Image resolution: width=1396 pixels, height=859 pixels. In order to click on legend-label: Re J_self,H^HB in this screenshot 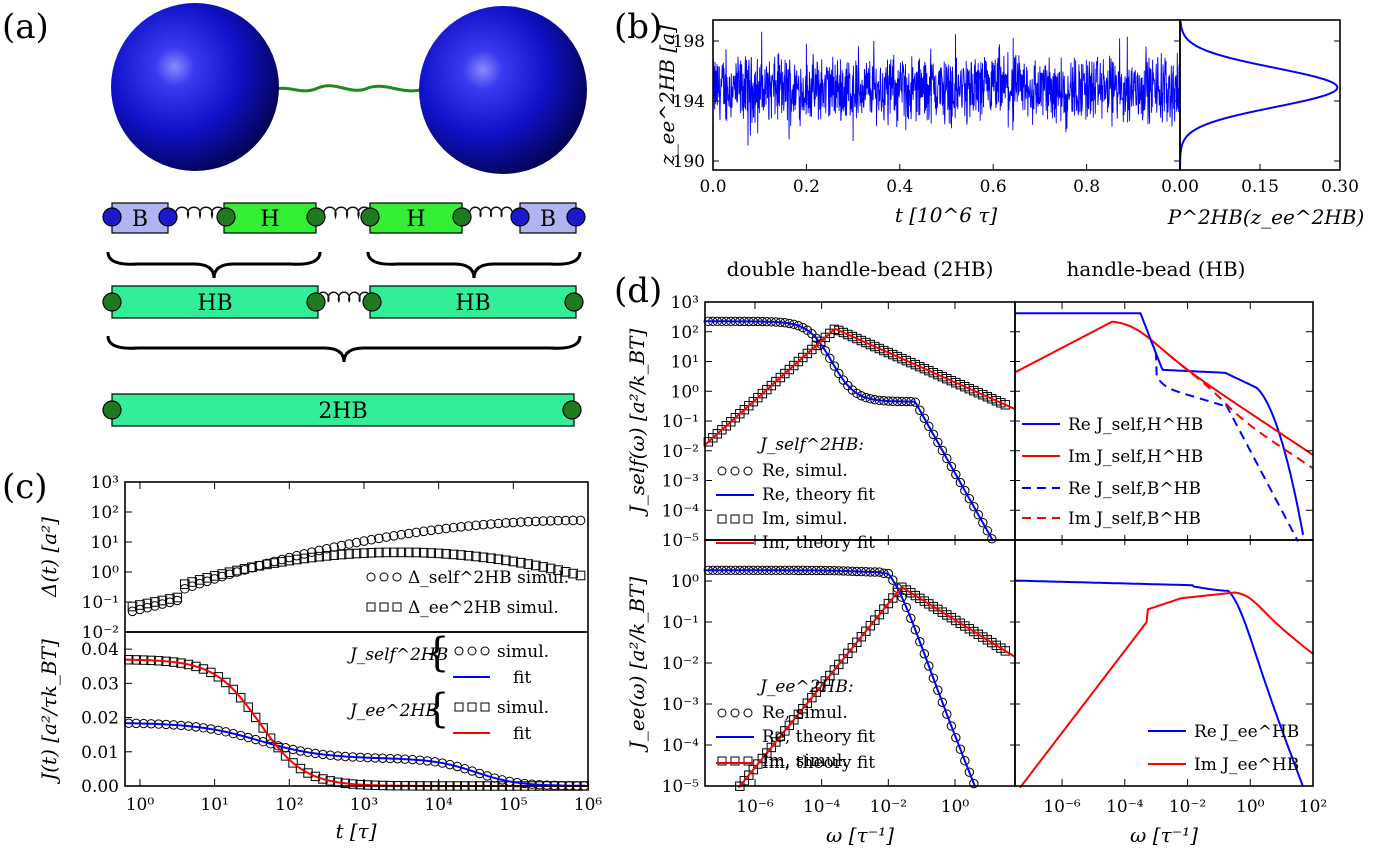, I will do `click(1135, 425)`.